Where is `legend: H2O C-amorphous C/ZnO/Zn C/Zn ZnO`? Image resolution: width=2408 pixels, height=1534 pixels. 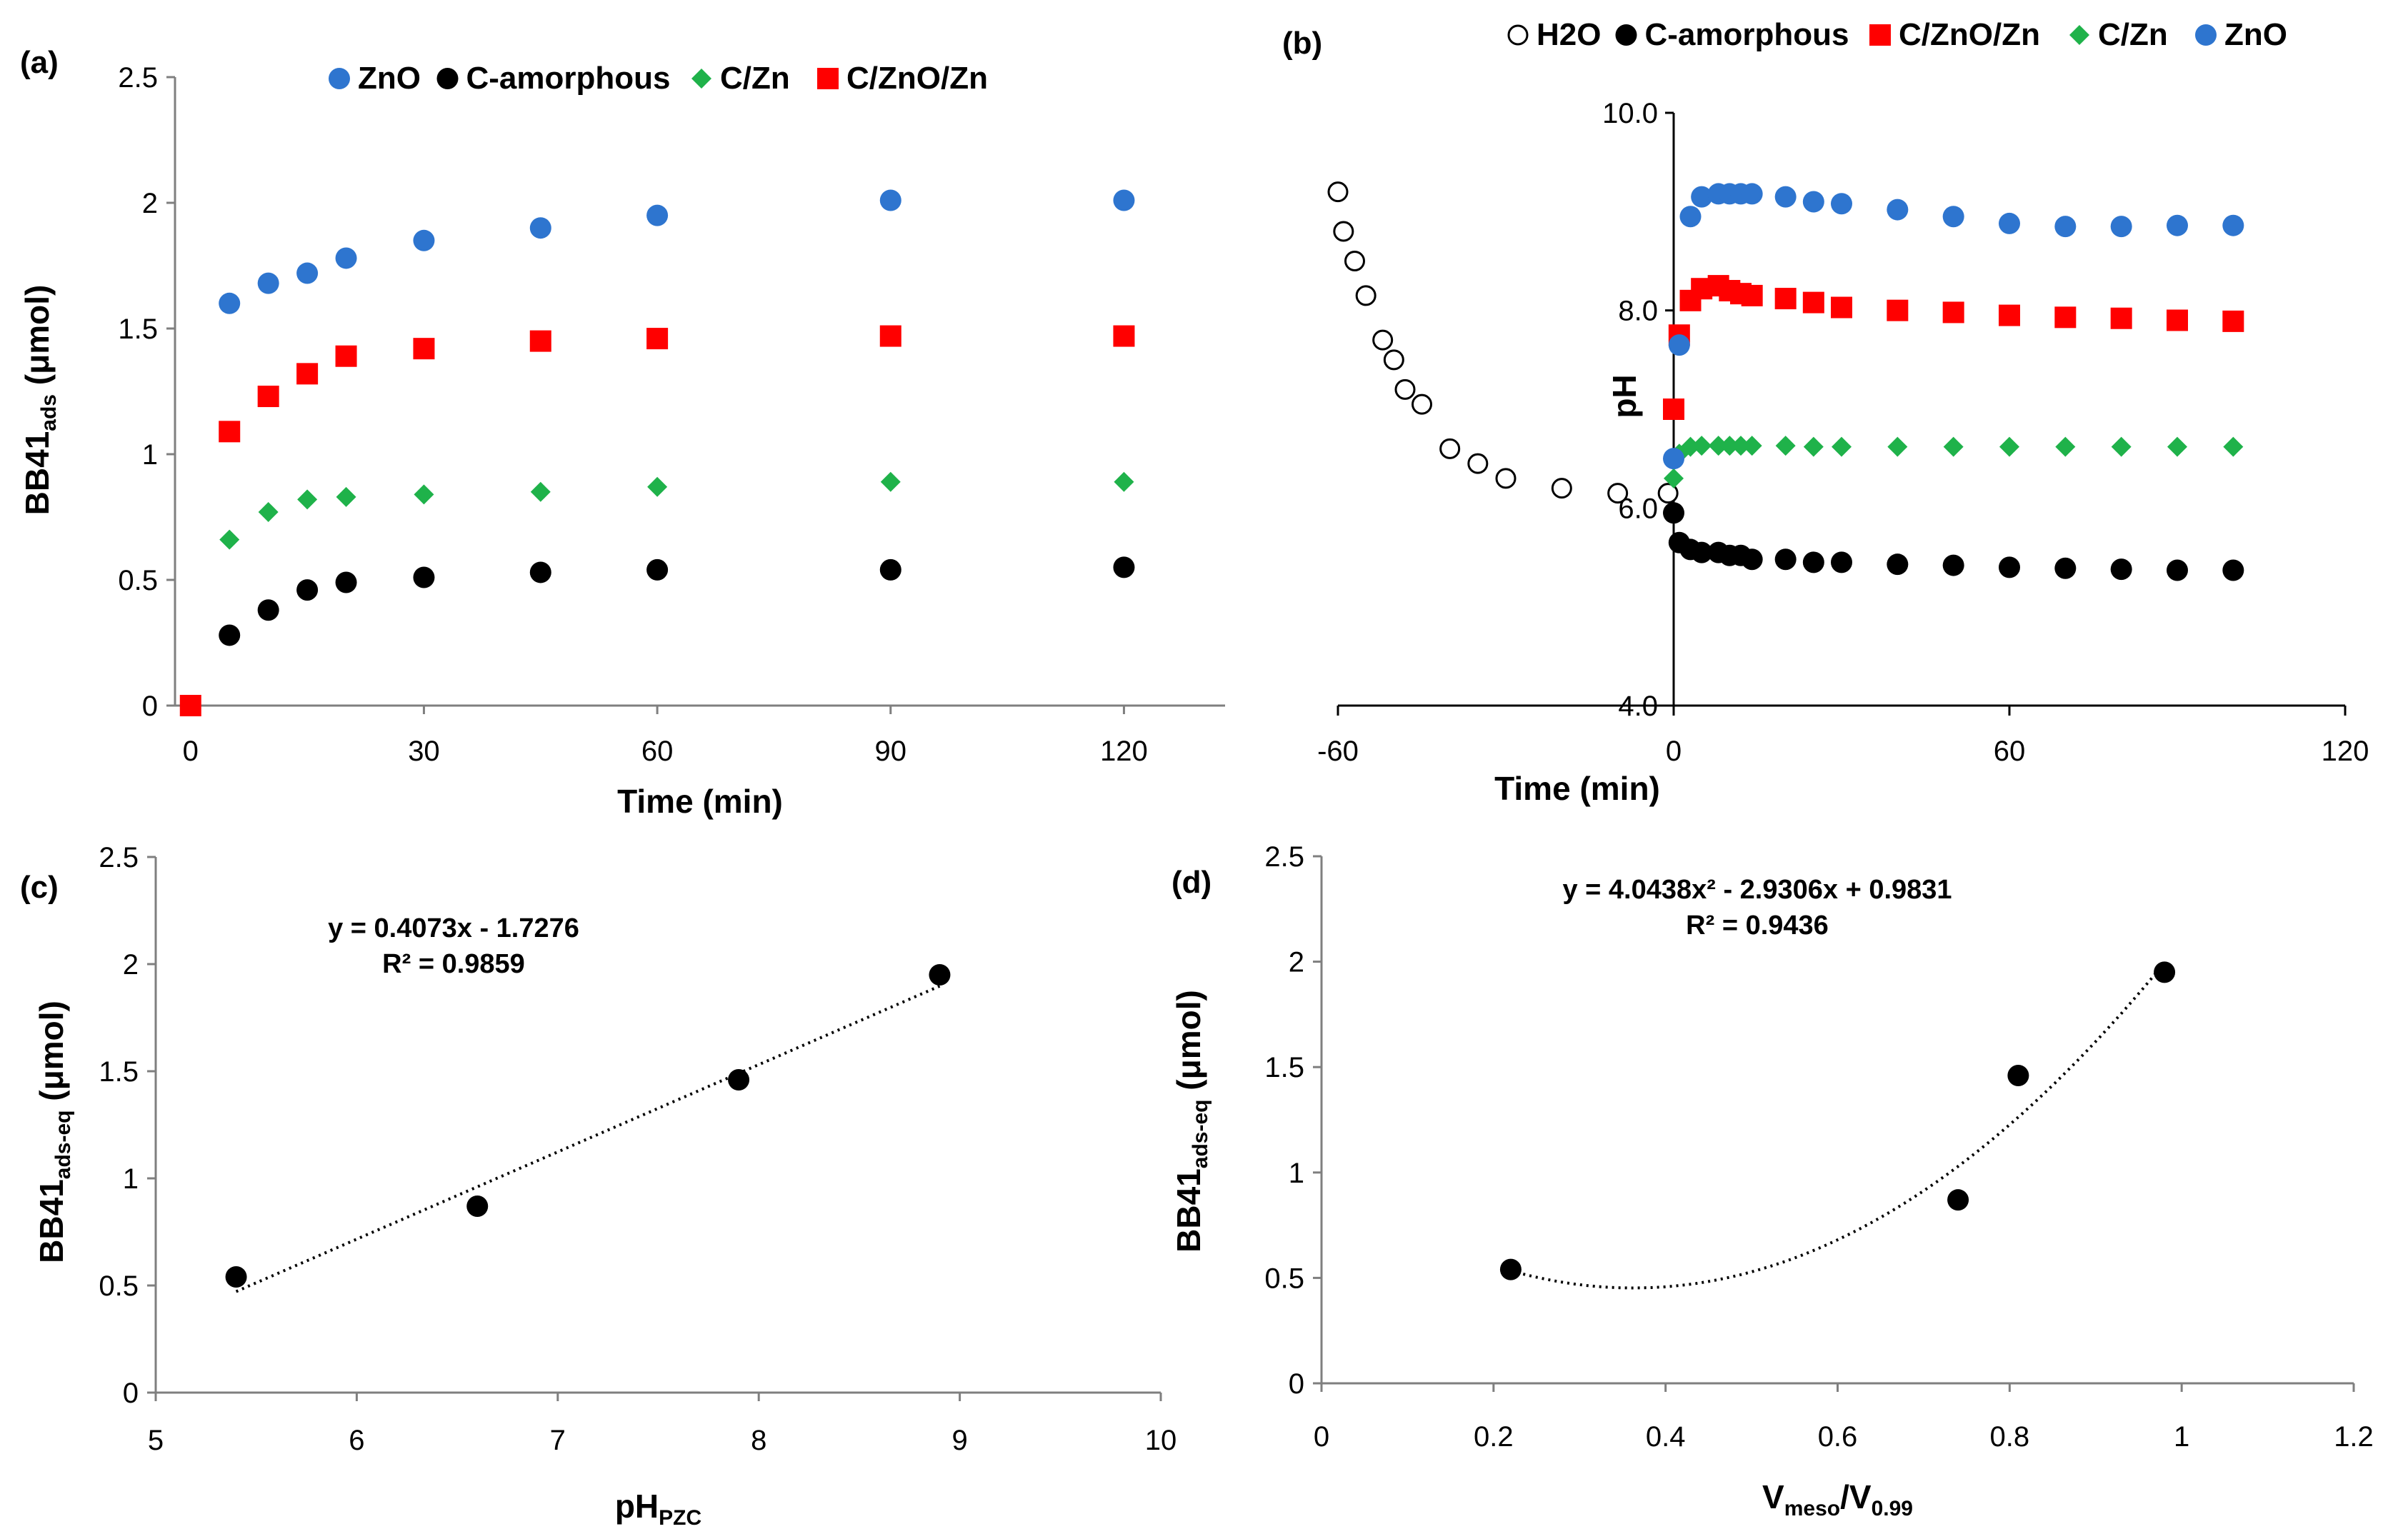
legend: H2O C-amorphous C/ZnO/Zn C/Zn ZnO is located at coordinates (1897, 35).